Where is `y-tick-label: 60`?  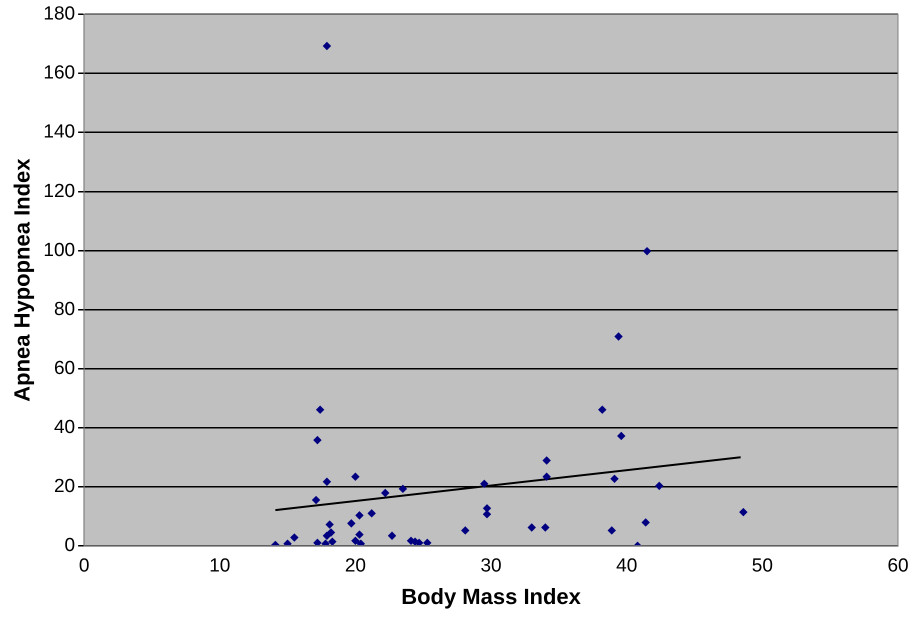
y-tick-label: 60 is located at coordinates (65, 368).